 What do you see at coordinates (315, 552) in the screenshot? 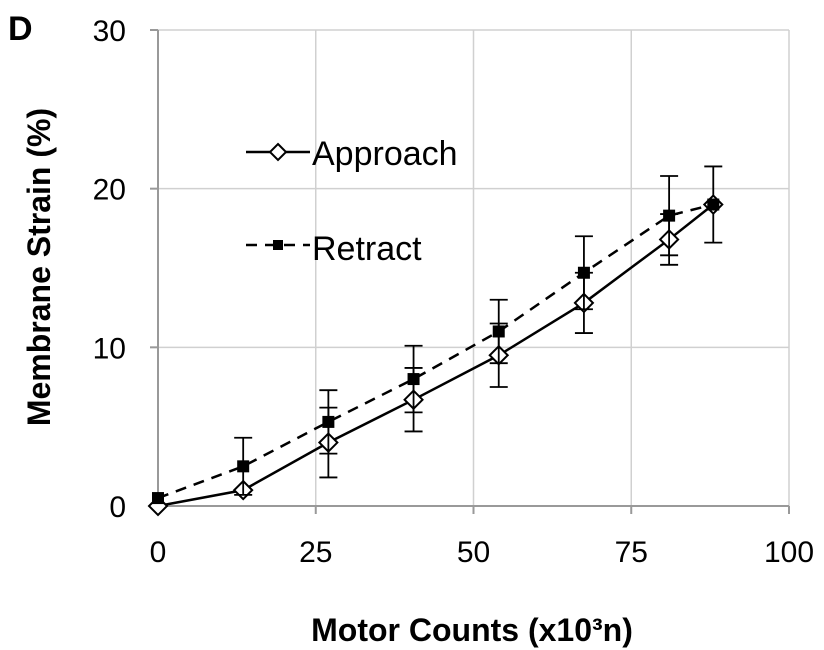
I see `x-tick-label: 25` at bounding box center [315, 552].